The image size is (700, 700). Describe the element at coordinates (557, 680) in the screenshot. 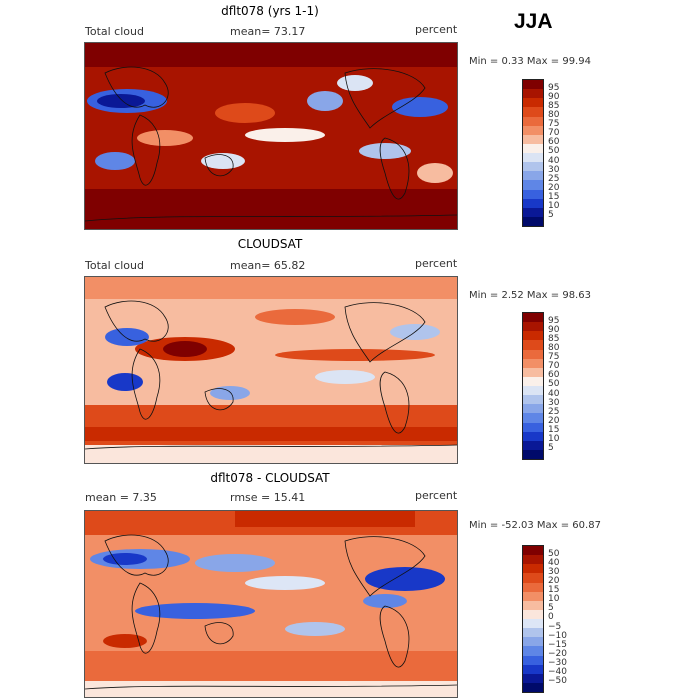

I see `colorbar-tick: −50` at that location.